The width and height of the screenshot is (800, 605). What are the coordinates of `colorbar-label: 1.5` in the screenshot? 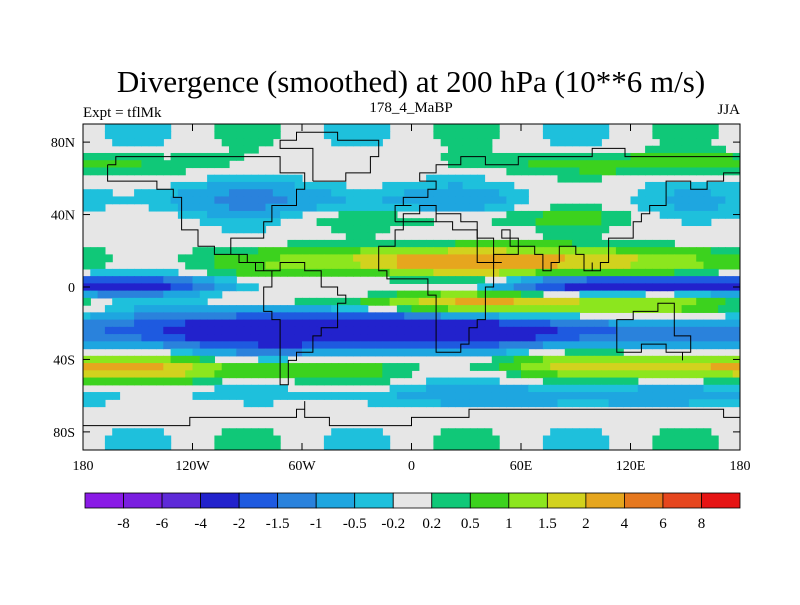 It's located at (547, 524).